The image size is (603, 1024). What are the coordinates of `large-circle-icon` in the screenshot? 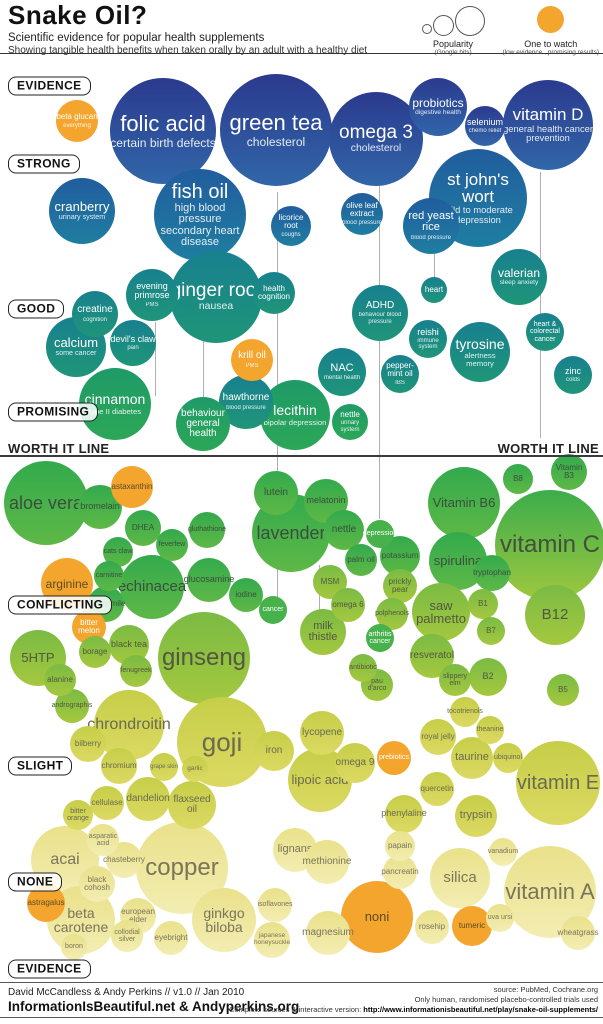 It's located at (469, 21).